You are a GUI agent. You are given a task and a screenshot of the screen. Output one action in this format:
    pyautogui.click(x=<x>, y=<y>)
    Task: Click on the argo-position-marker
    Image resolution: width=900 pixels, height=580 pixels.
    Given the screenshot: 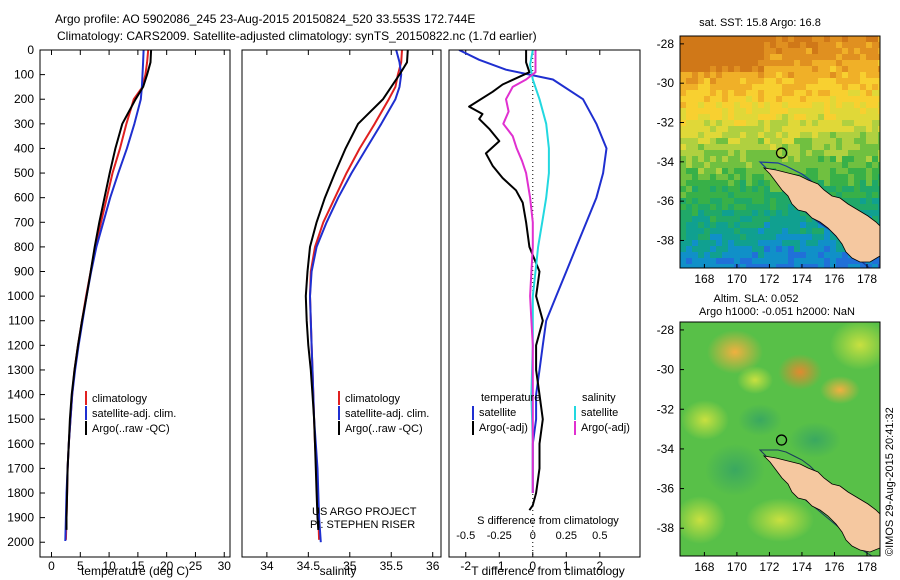 What is the action you would take?
    pyautogui.click(x=781, y=440)
    